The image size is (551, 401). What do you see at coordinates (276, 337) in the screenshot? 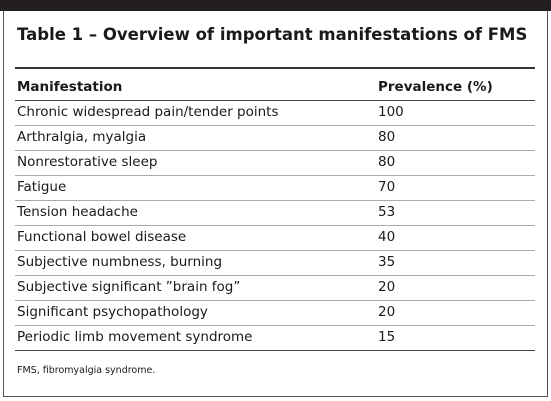
I see `table-row: Periodic limb movement syndrome 15` at bounding box center [276, 337].